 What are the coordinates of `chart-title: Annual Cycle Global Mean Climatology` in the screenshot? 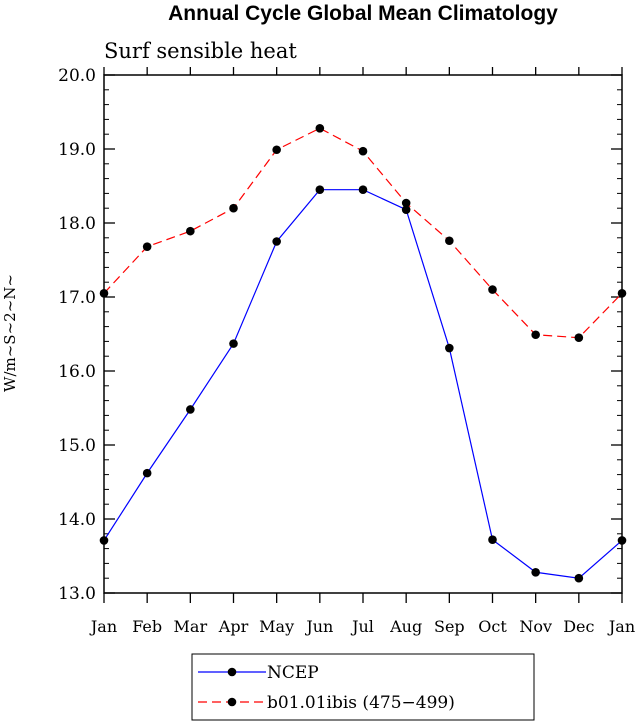 It's located at (363, 13).